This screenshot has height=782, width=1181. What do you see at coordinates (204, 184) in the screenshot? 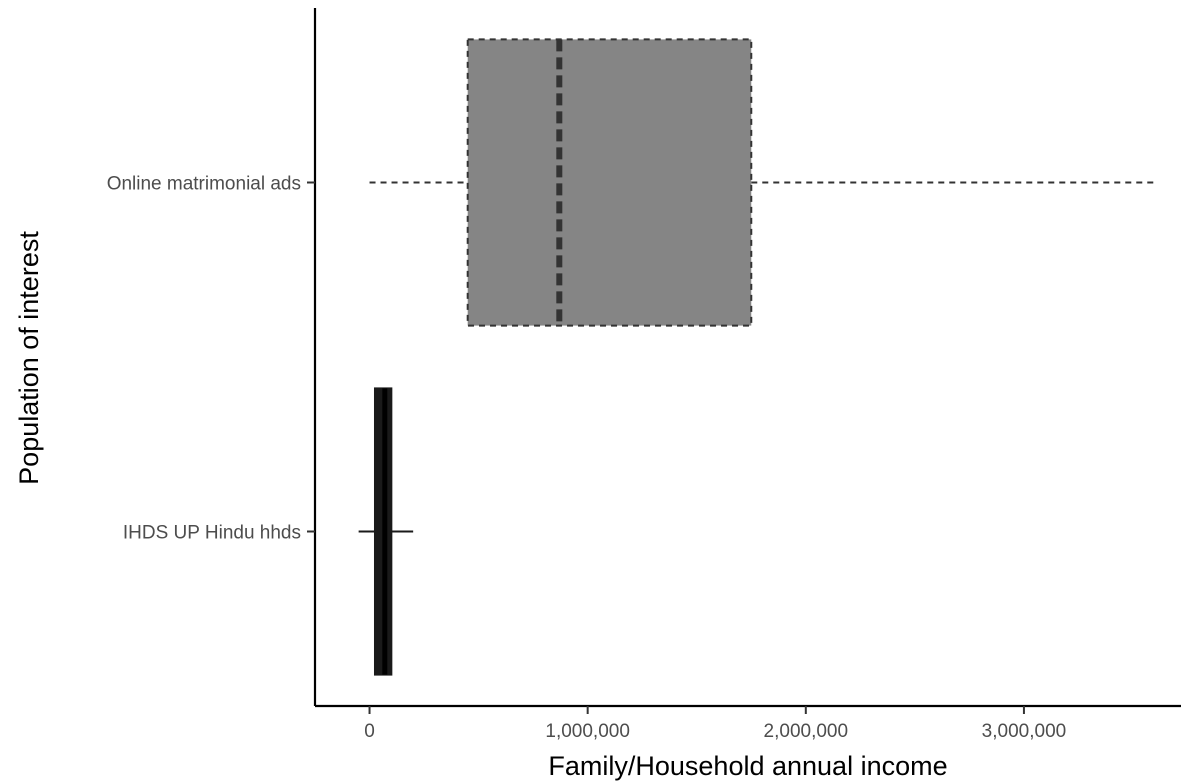
I see `y-tick-label: Online matrimonial ads` at bounding box center [204, 184].